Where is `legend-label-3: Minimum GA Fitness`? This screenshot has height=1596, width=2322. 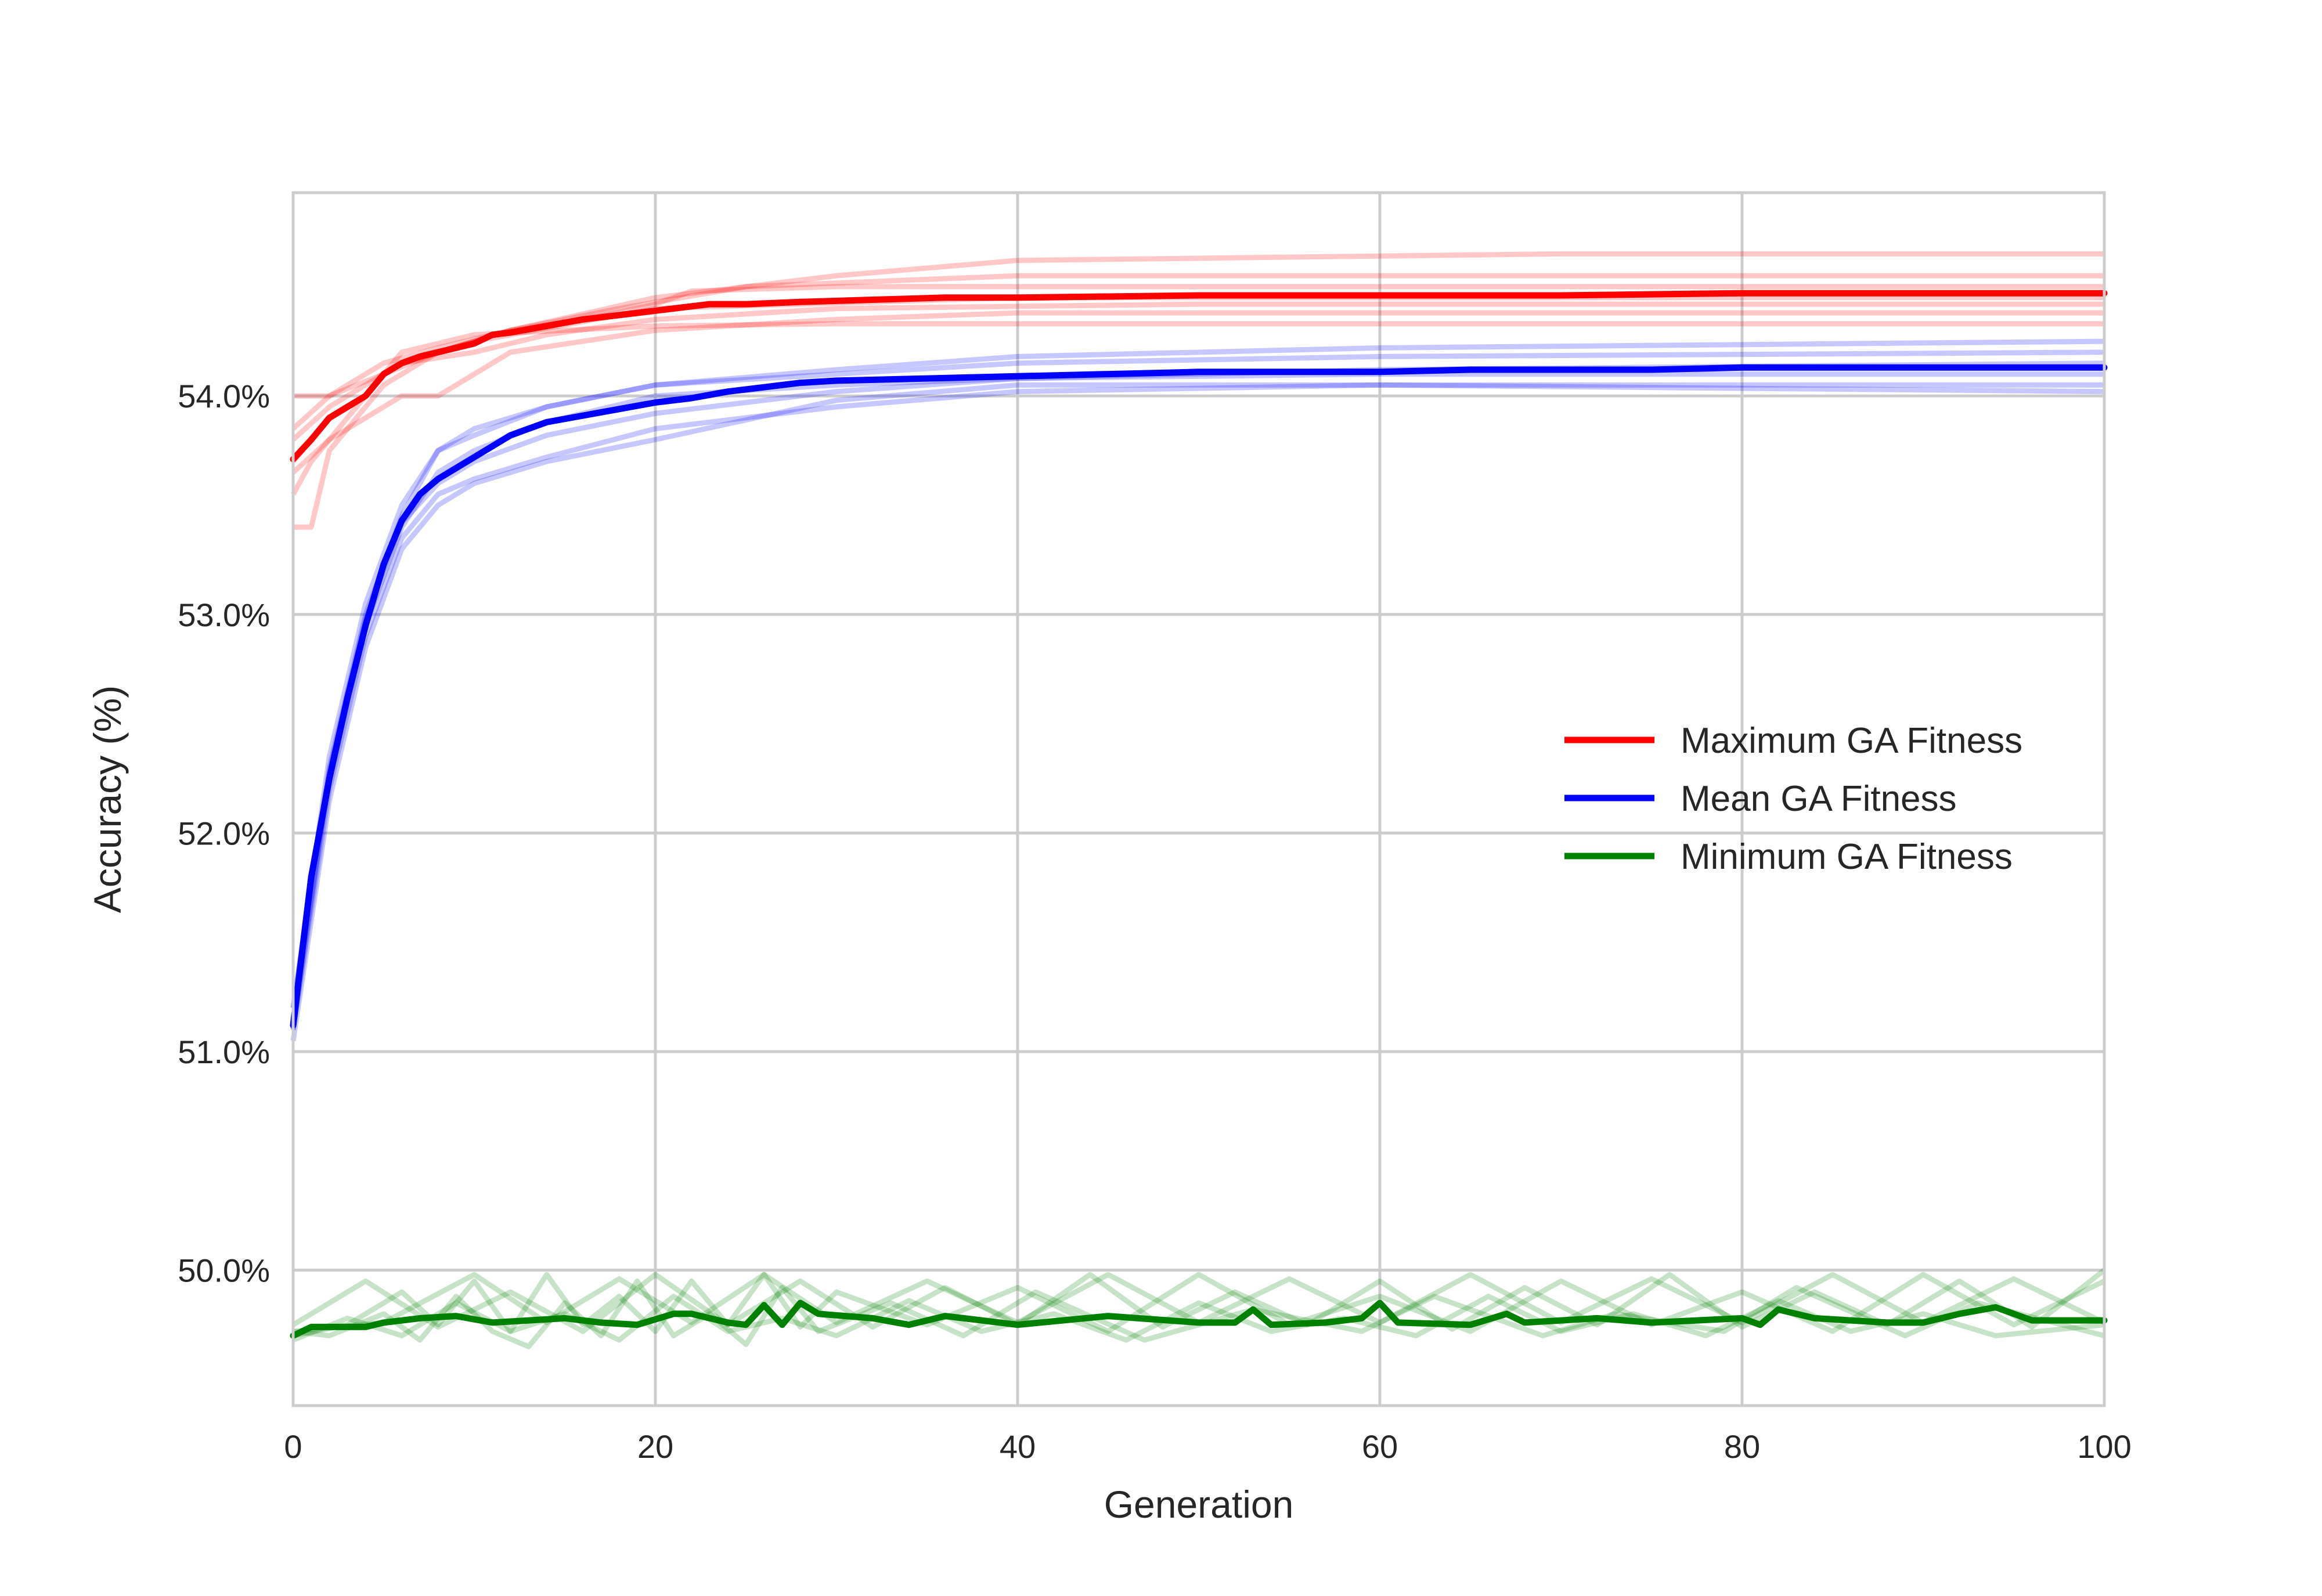
legend-label-3: Minimum GA Fitness is located at coordinates (1847, 857).